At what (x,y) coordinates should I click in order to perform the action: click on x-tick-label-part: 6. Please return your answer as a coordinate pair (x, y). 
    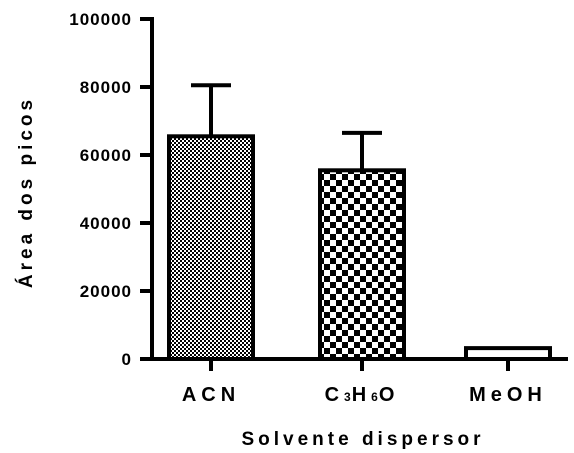
    Looking at the image, I should click on (375, 397).